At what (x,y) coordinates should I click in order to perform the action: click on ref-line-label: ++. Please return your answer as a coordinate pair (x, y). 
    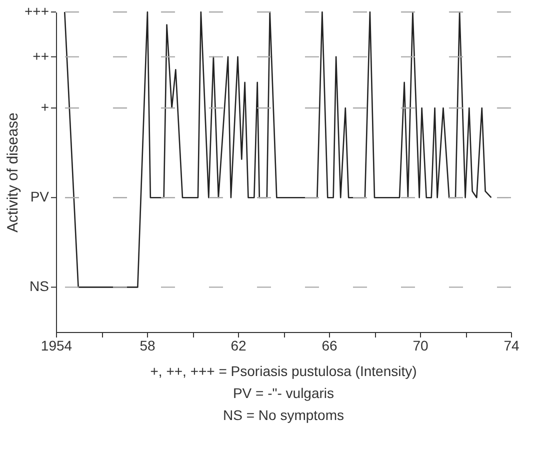
    Looking at the image, I should click on (40, 56).